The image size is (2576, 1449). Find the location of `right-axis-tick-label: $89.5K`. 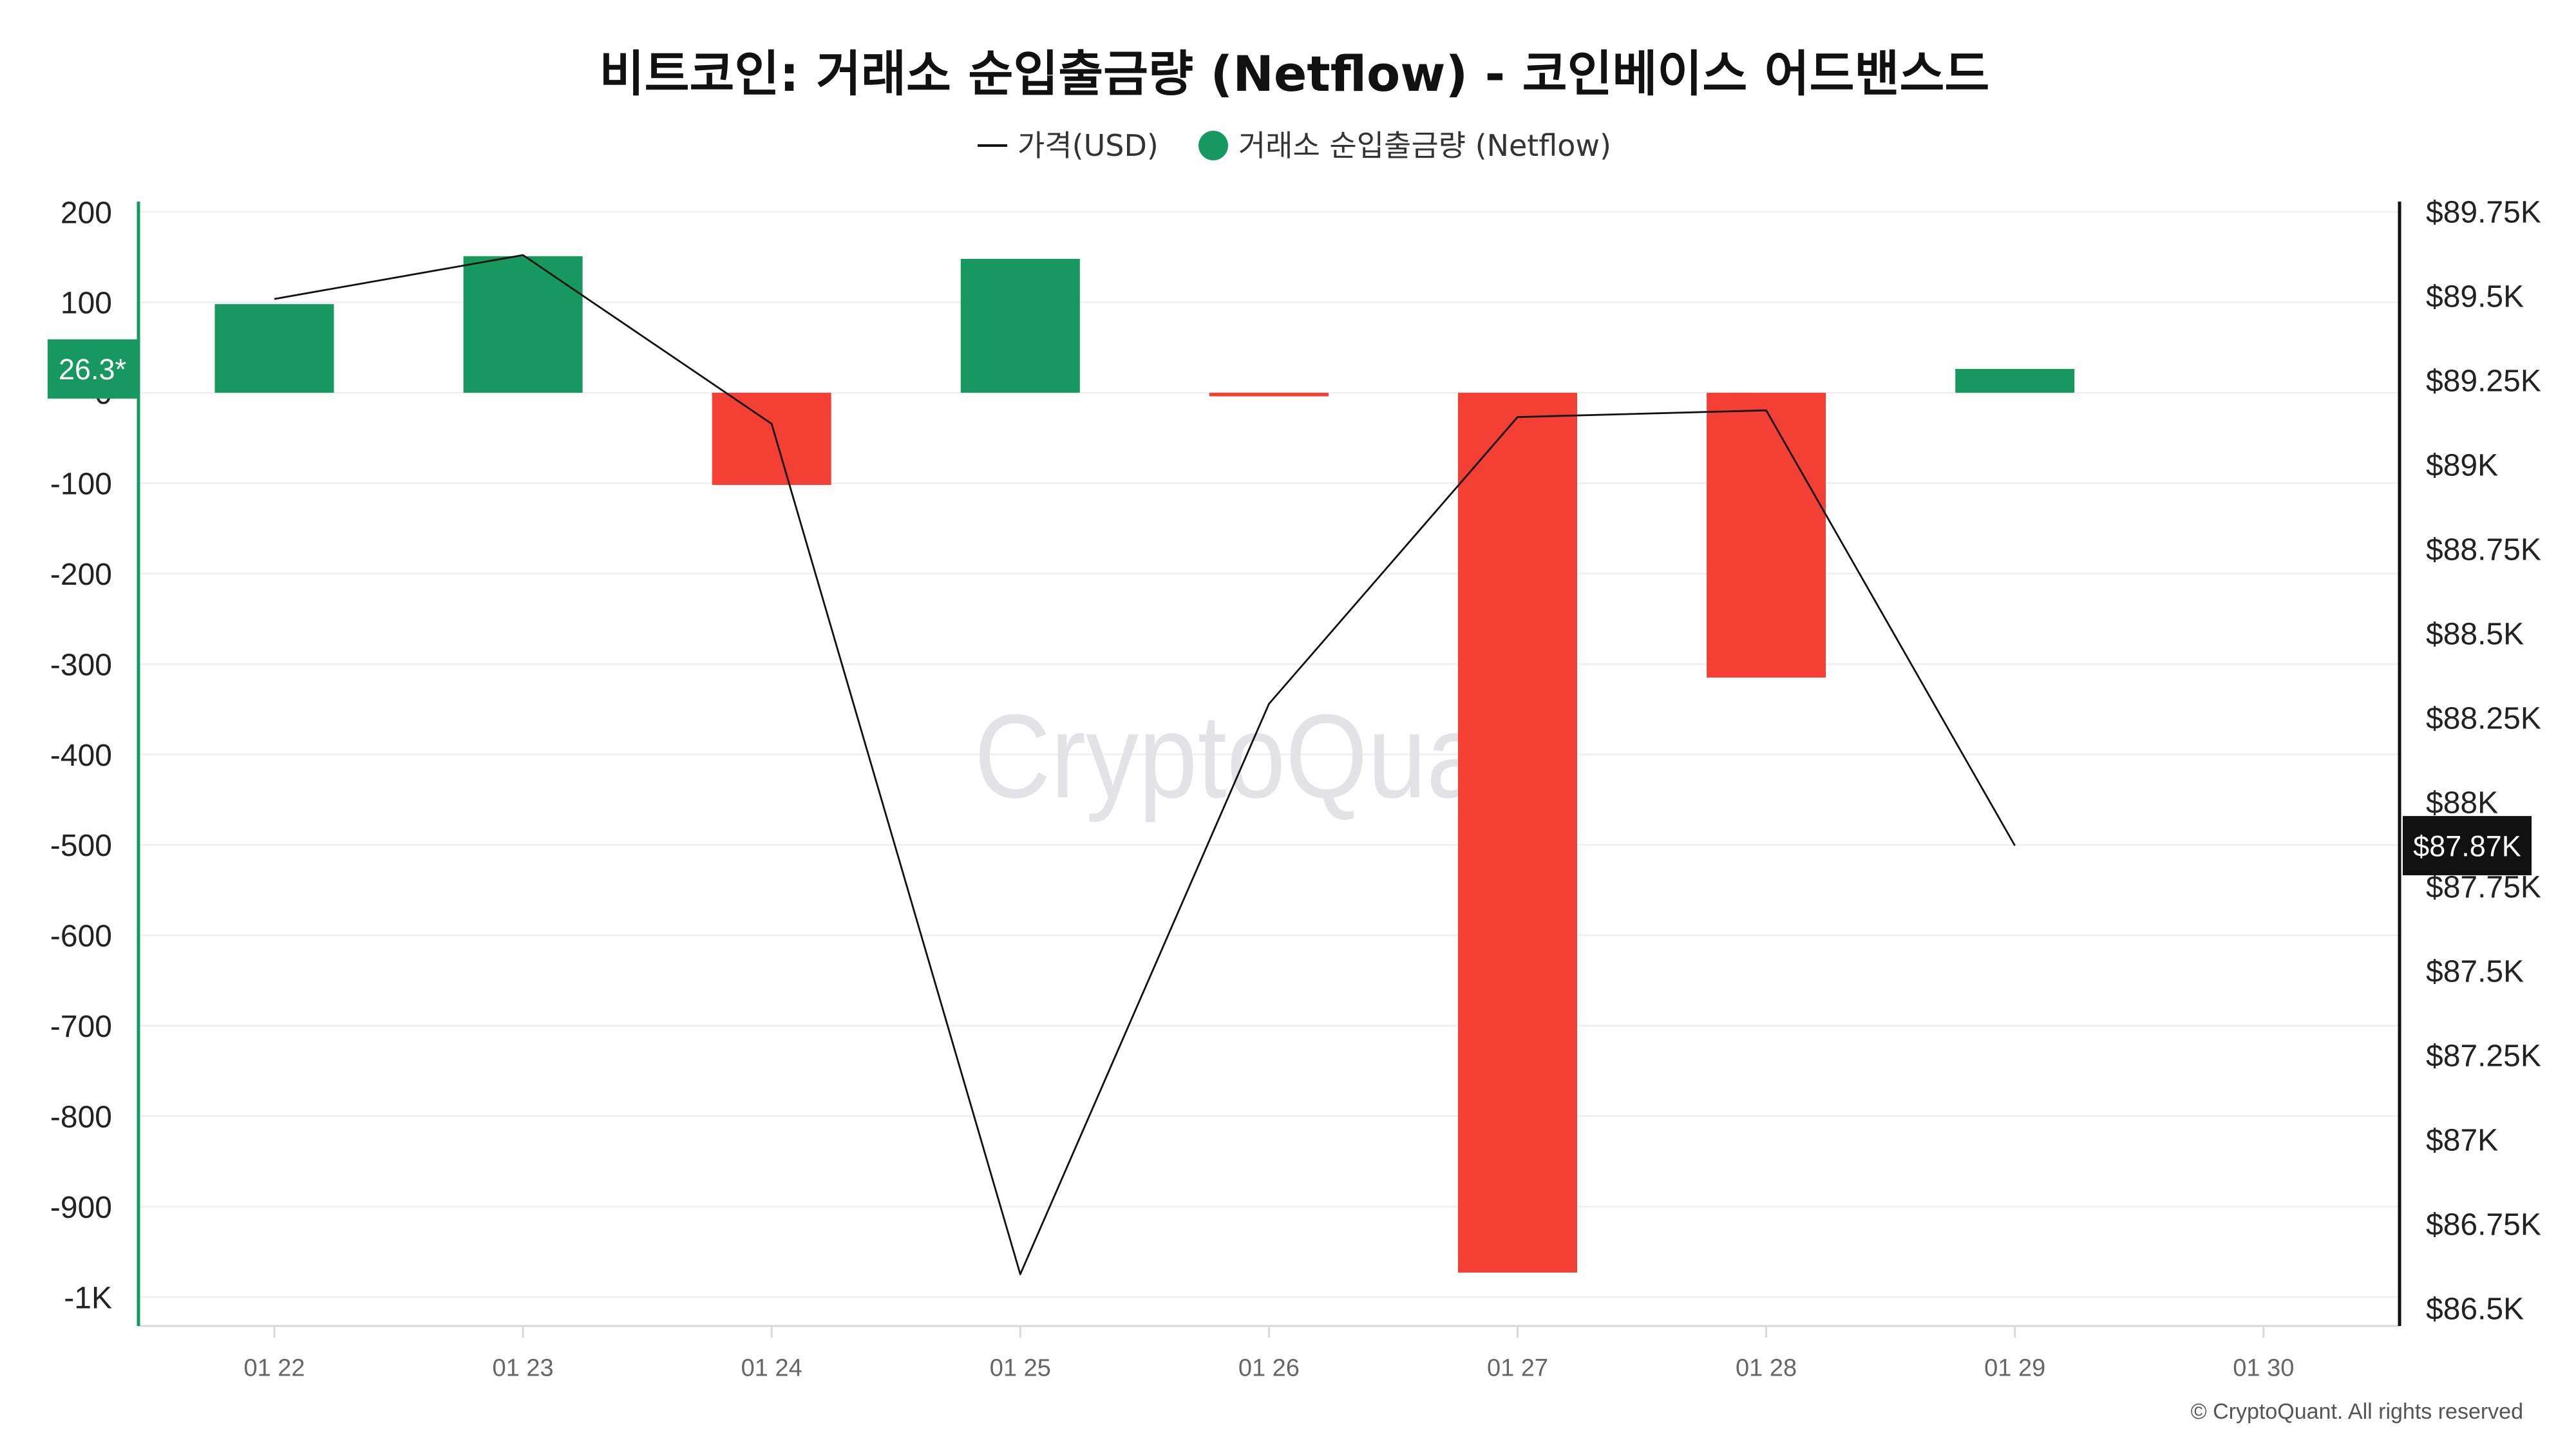

right-axis-tick-label: $89.5K is located at coordinates (2475, 296).